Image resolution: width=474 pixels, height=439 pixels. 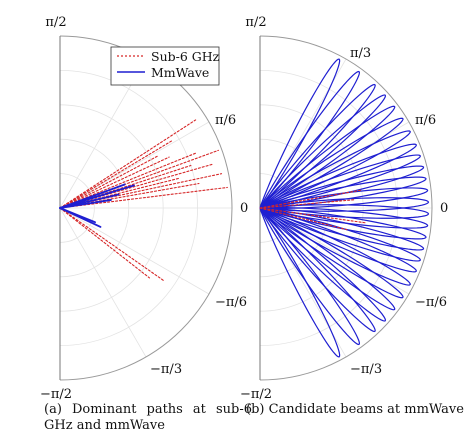 I want to click on series-dotted, so click(x=313, y=210).